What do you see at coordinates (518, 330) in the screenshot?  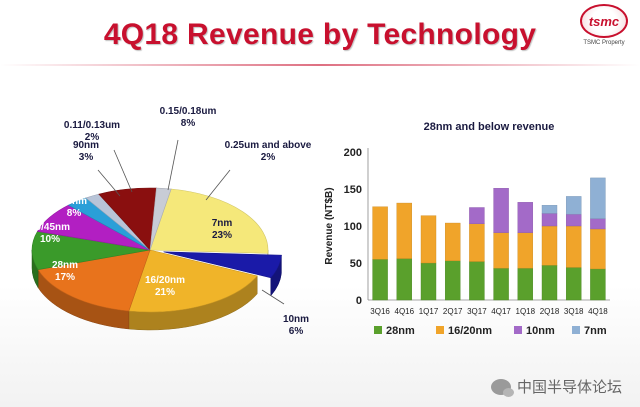 I see `legend-swatch-10nm` at bounding box center [518, 330].